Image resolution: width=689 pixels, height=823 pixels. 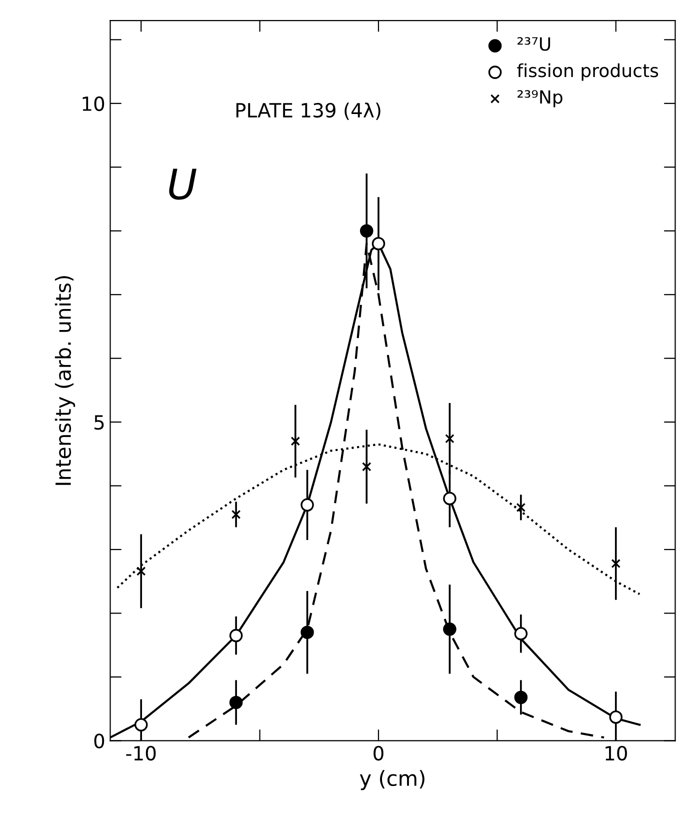 I want to click on legend-label: ²³⁹Np, so click(x=540, y=99).